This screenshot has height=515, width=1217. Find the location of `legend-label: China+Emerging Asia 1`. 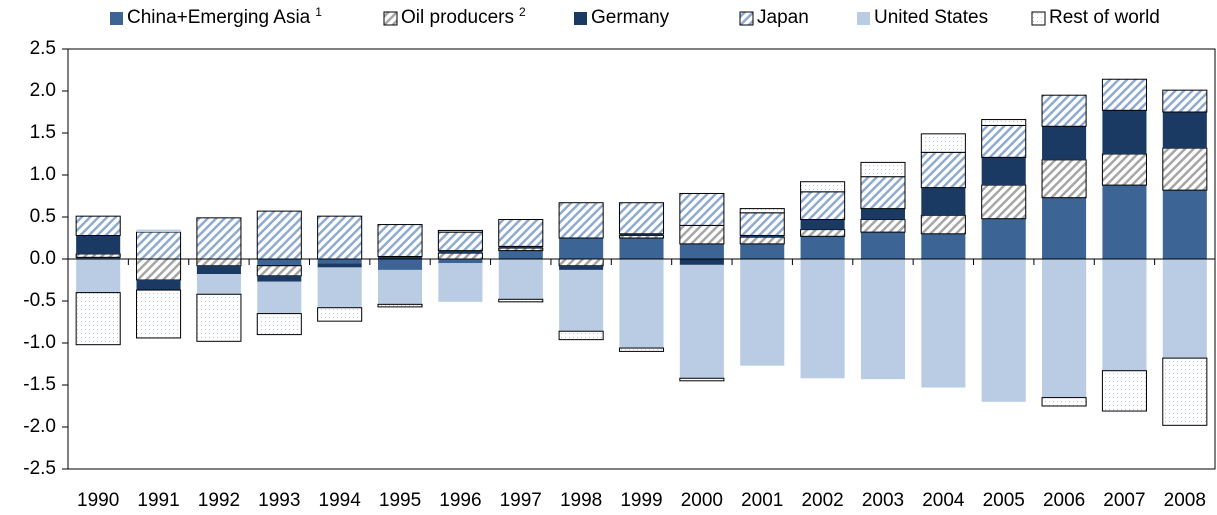

legend-label: China+Emerging Asia 1 is located at coordinates (224, 16).